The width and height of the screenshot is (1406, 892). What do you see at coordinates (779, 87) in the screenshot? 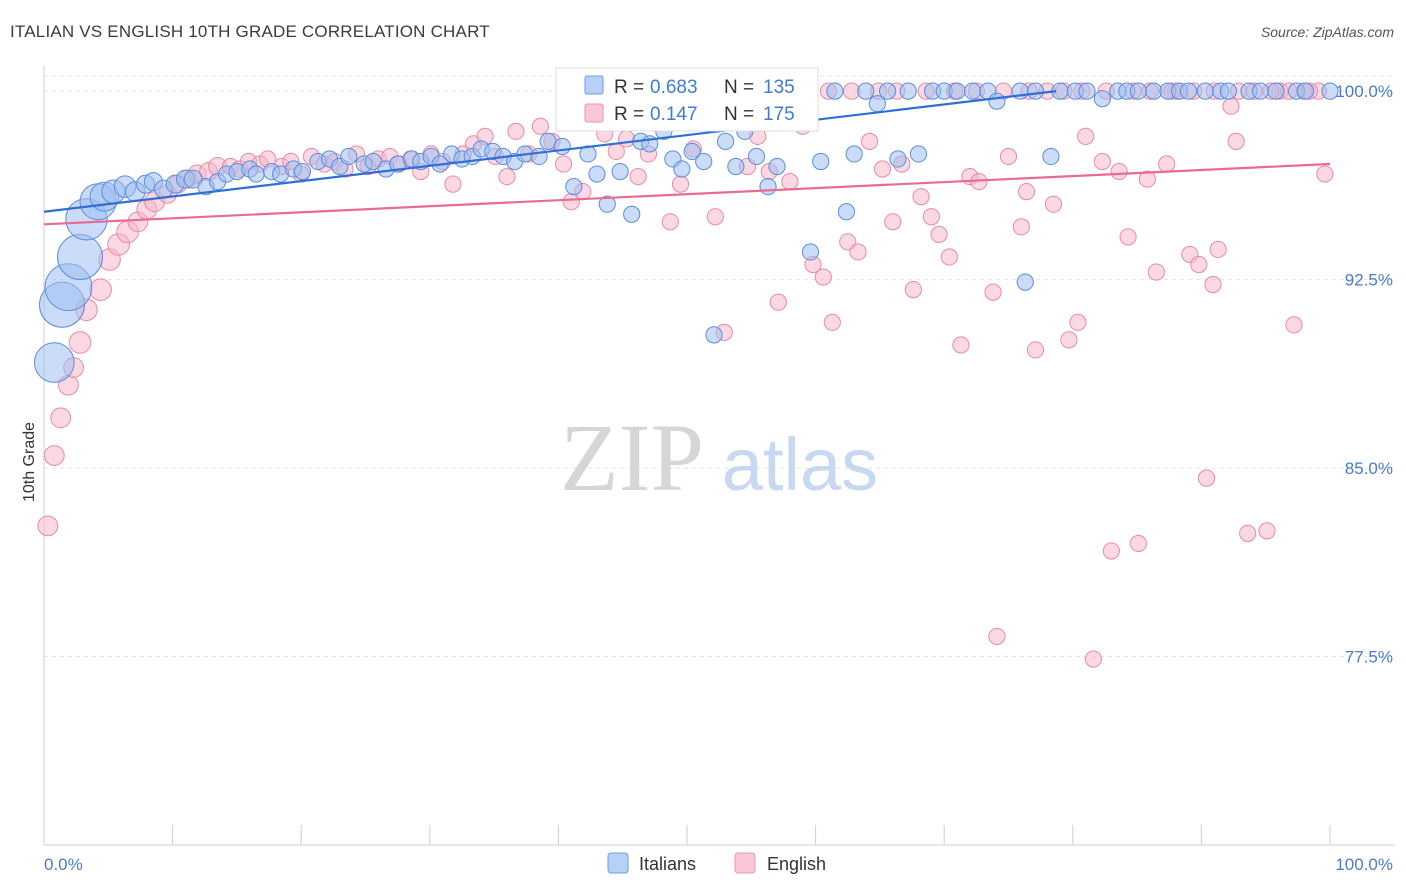
I see `legend-n-value-1: 135` at bounding box center [779, 87].